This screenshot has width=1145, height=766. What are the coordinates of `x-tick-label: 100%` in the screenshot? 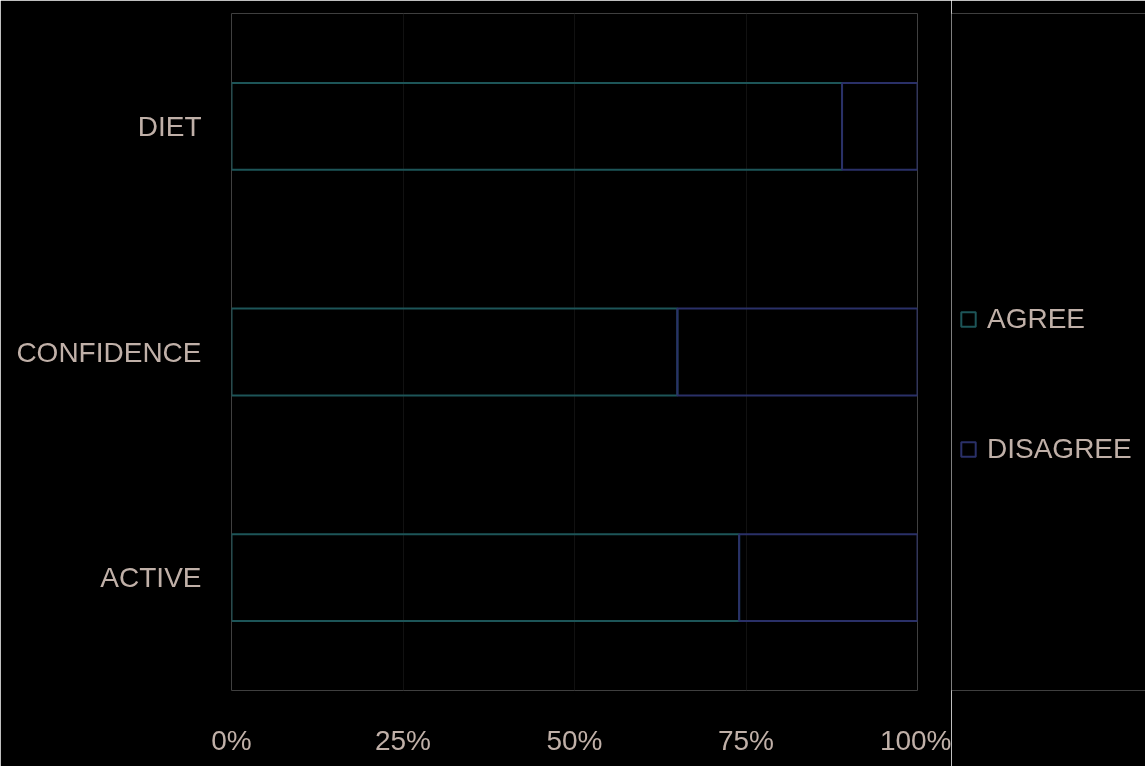 It's located at (915, 740).